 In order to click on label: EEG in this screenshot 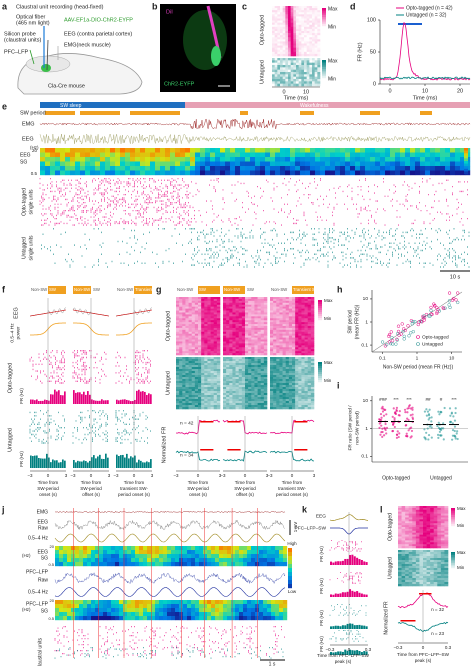, I will do `click(16, 313)`.